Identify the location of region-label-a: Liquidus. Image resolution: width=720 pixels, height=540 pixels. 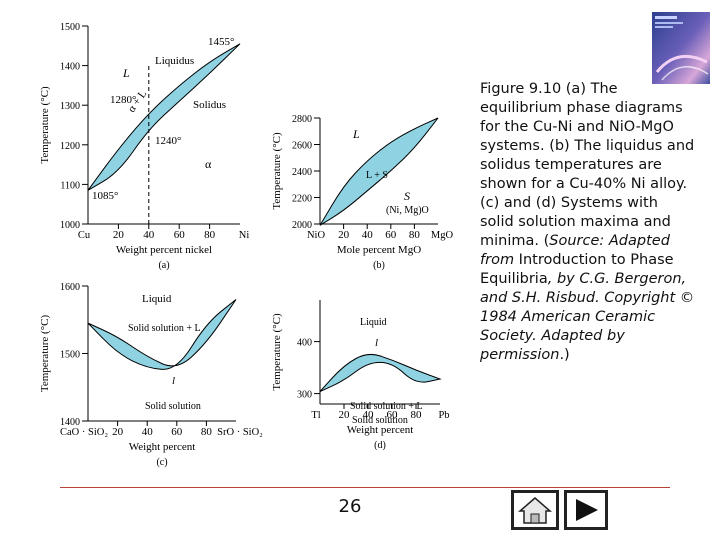
(174, 61).